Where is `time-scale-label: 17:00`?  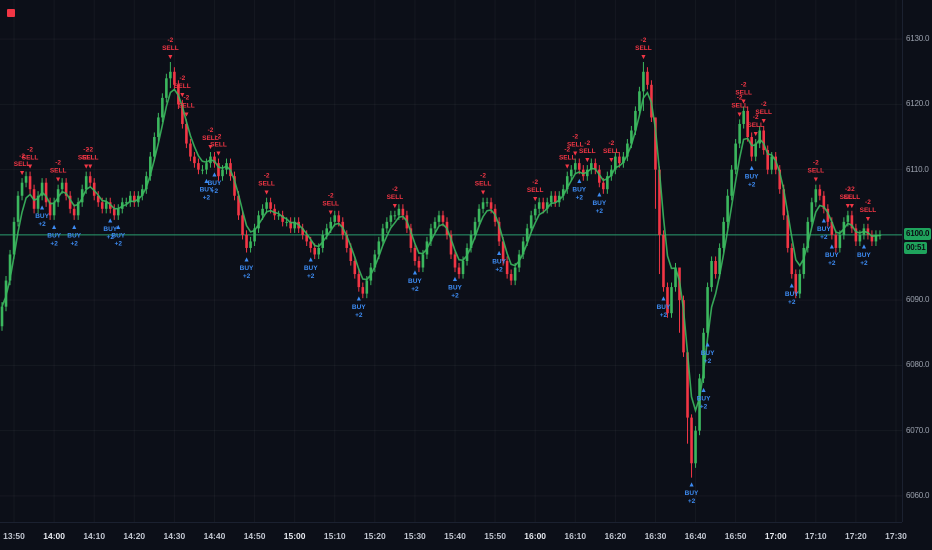
time-scale-label: 17:00 is located at coordinates (775, 536).